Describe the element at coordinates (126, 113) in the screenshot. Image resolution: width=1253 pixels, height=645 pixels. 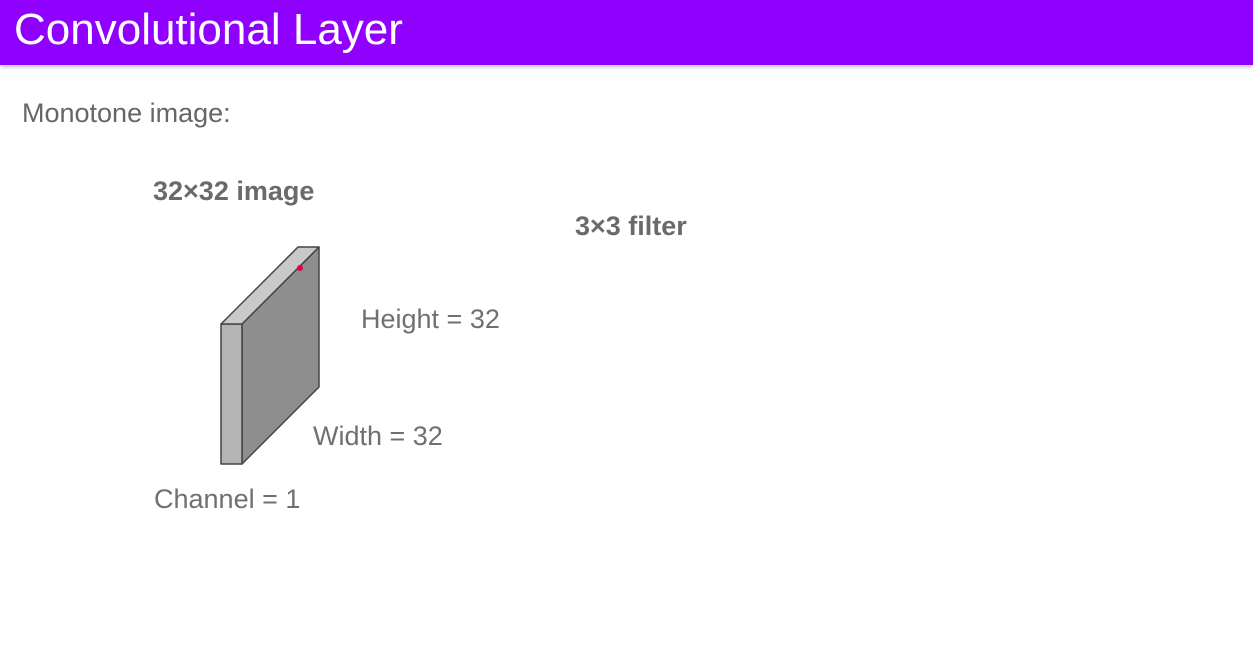
I see `monotone-image-subtitle: Monotone image:` at that location.